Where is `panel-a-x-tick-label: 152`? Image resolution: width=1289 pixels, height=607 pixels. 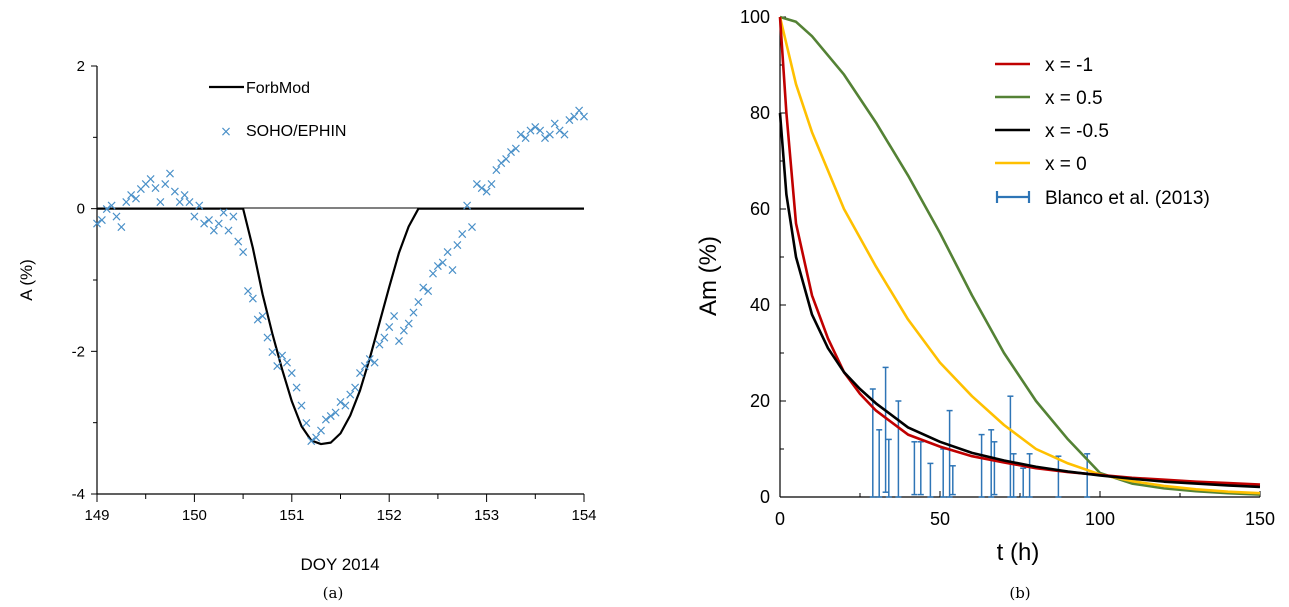
panel-a-x-tick-label: 152 is located at coordinates (389, 515).